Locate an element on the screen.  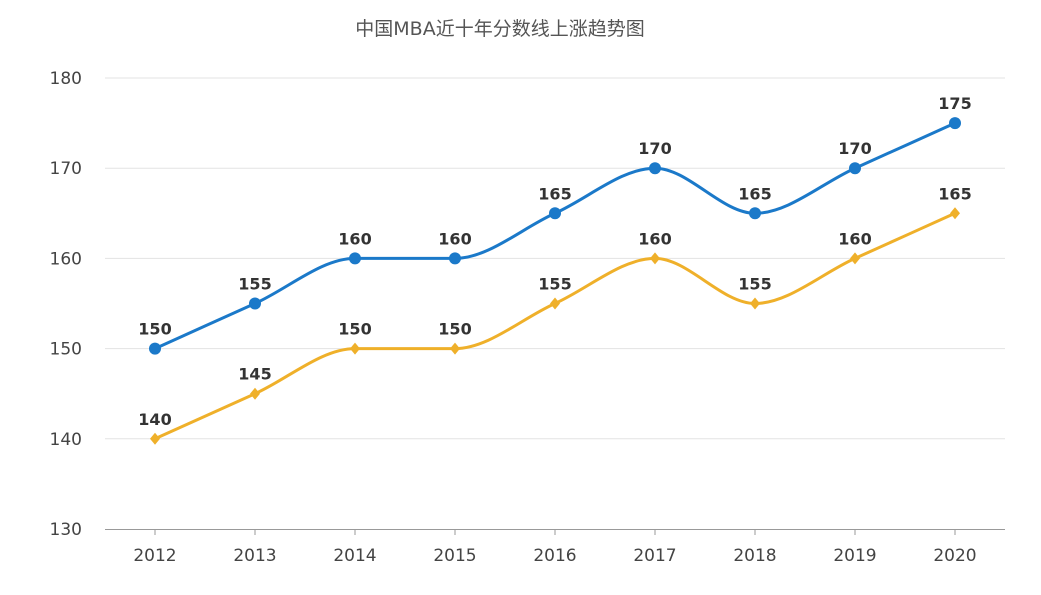
x-tick-label: 2017 is located at coordinates (654, 556).